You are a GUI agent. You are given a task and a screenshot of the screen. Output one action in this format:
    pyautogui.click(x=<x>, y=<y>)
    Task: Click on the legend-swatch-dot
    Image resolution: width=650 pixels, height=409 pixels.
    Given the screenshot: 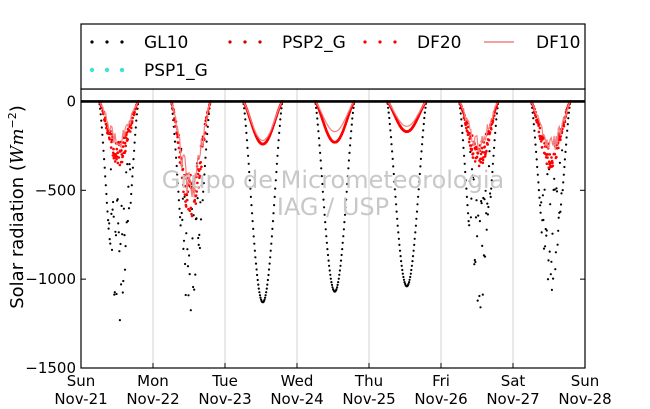 What is the action you would take?
    pyautogui.click(x=107, y=42)
    